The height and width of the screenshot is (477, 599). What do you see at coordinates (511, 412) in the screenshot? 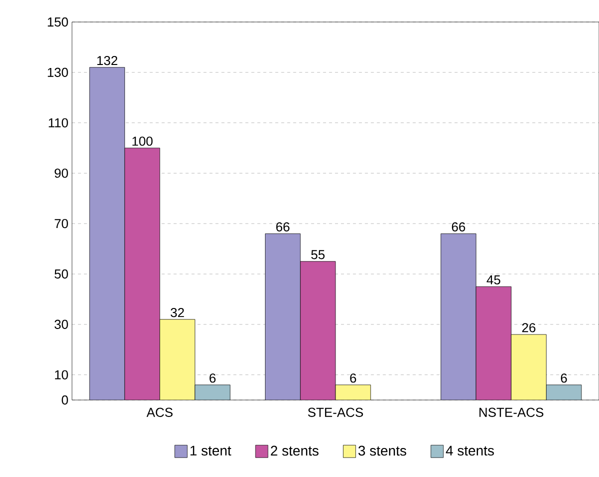
I see `x-tick-label: NSTE-ACS` at bounding box center [511, 412].